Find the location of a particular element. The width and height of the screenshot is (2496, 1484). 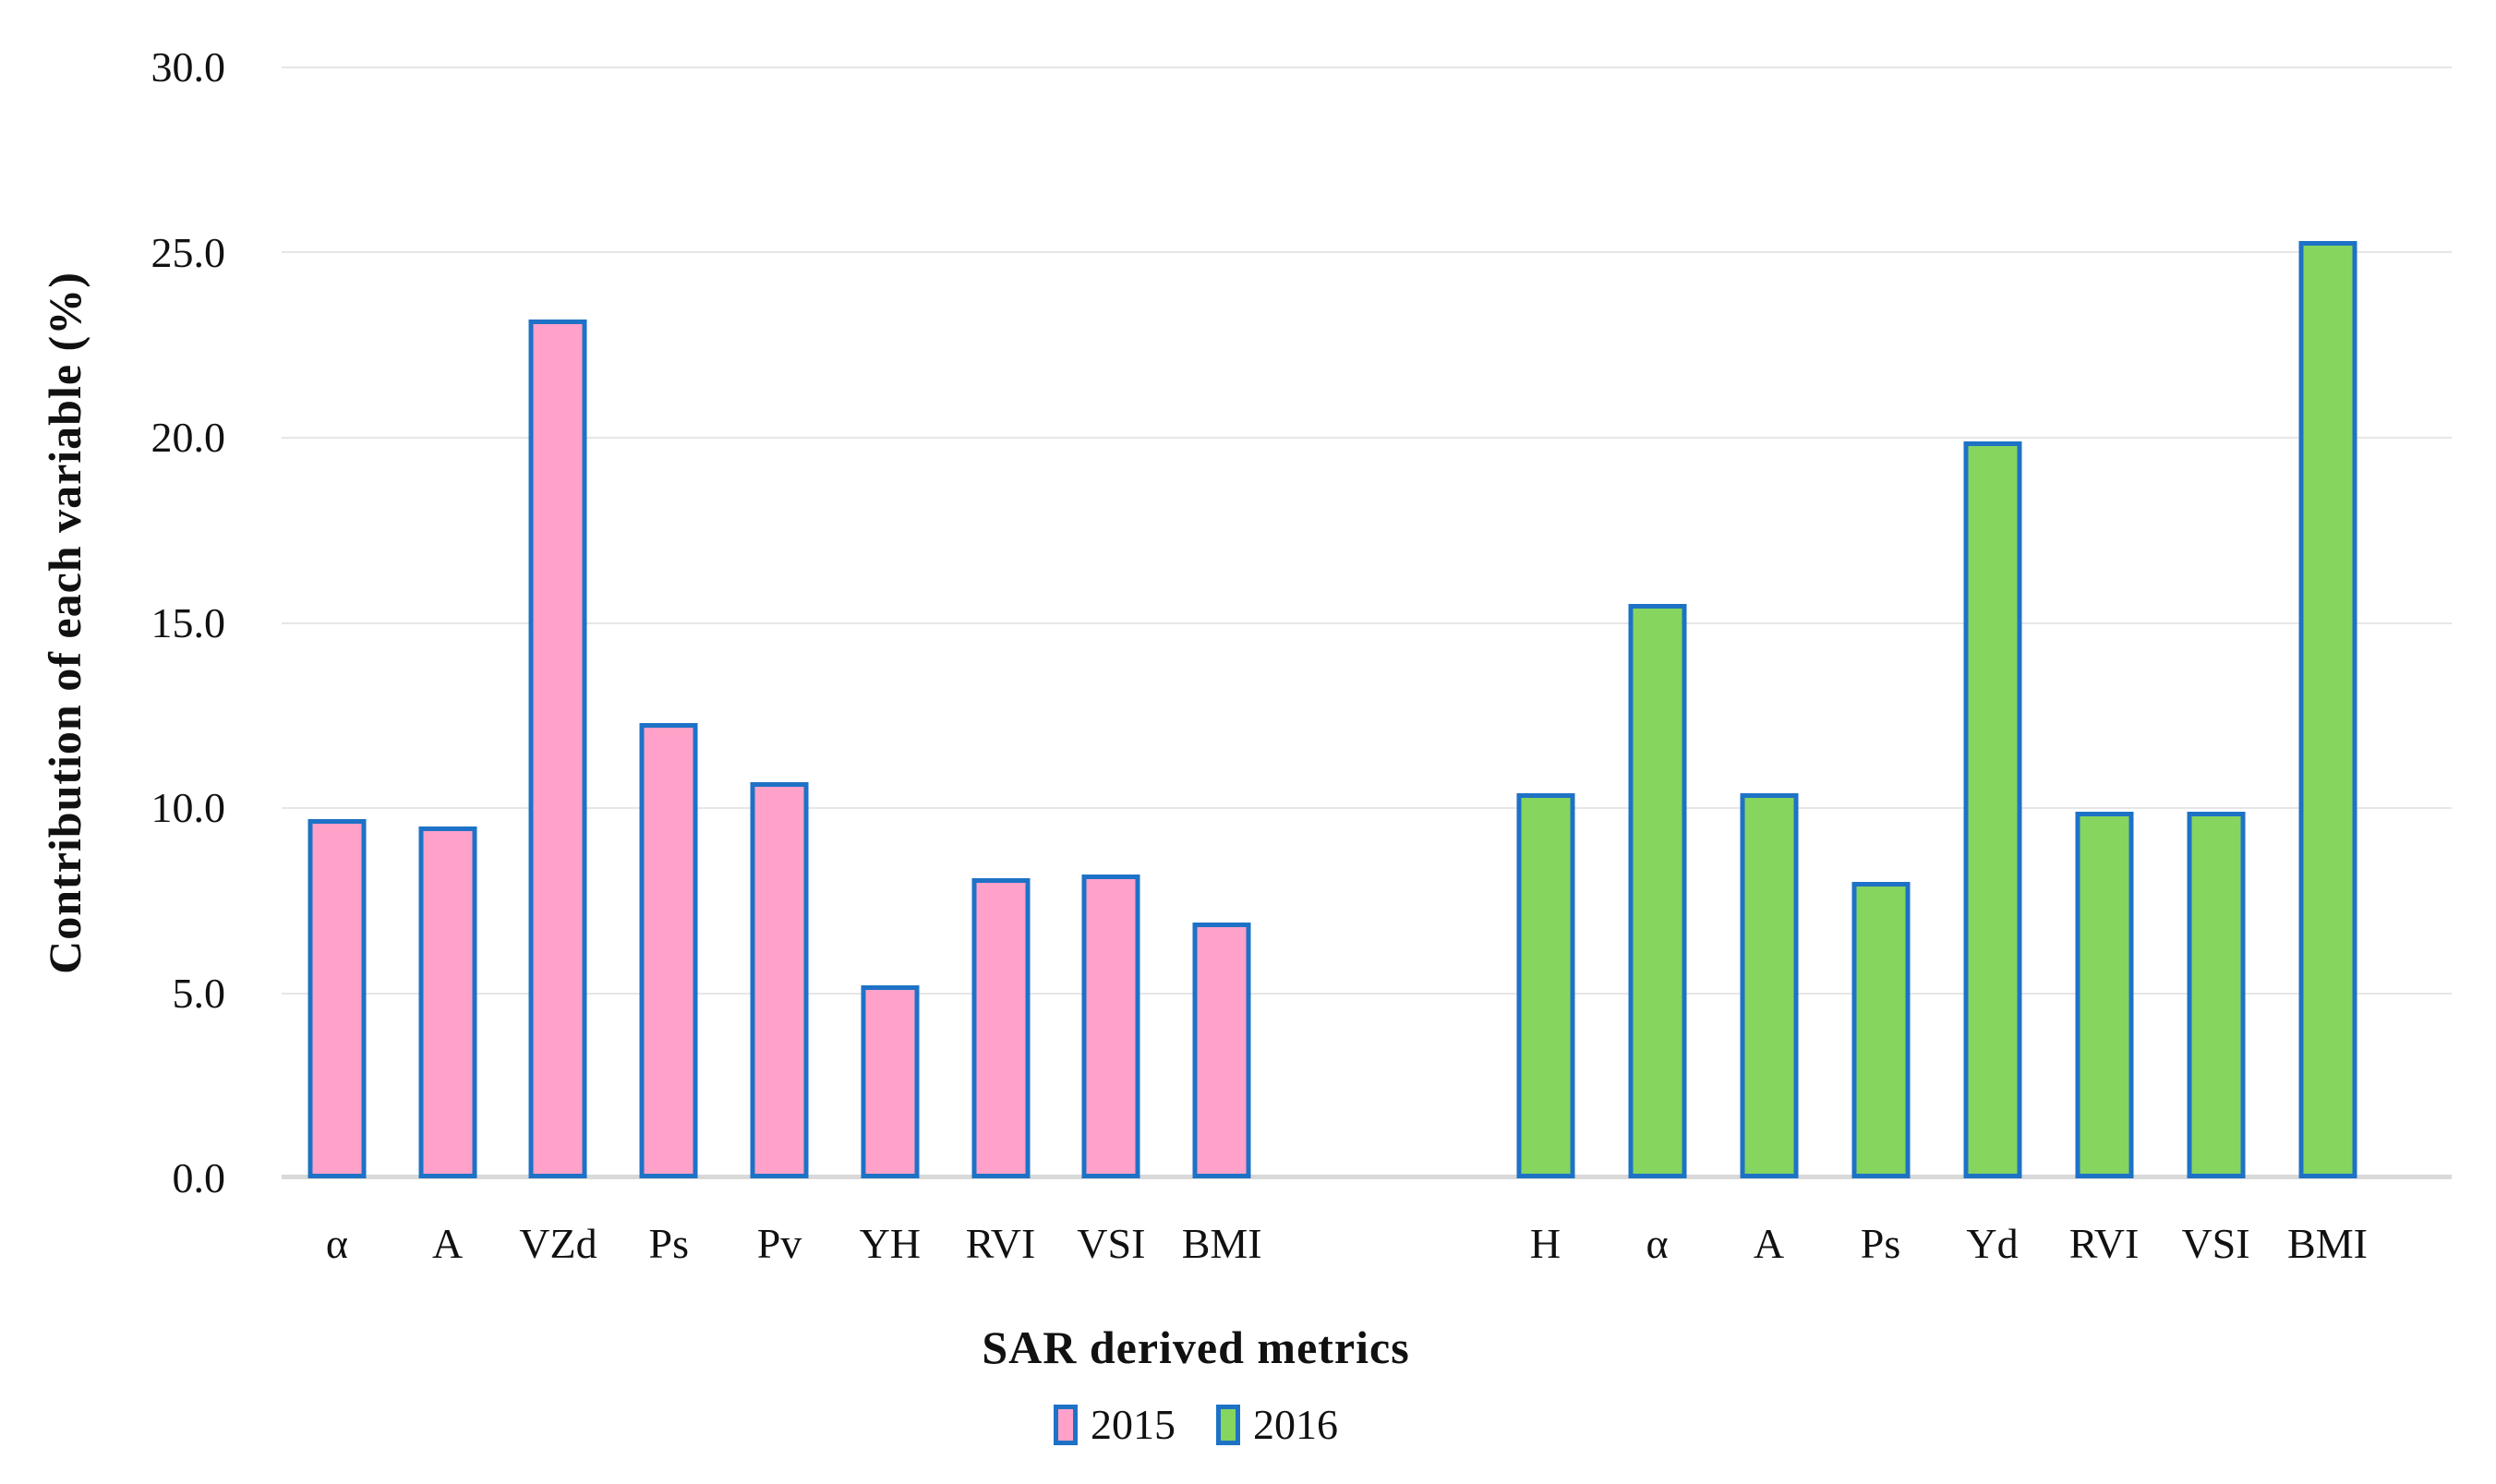

bar-2015-RVI is located at coordinates (1001, 1028).